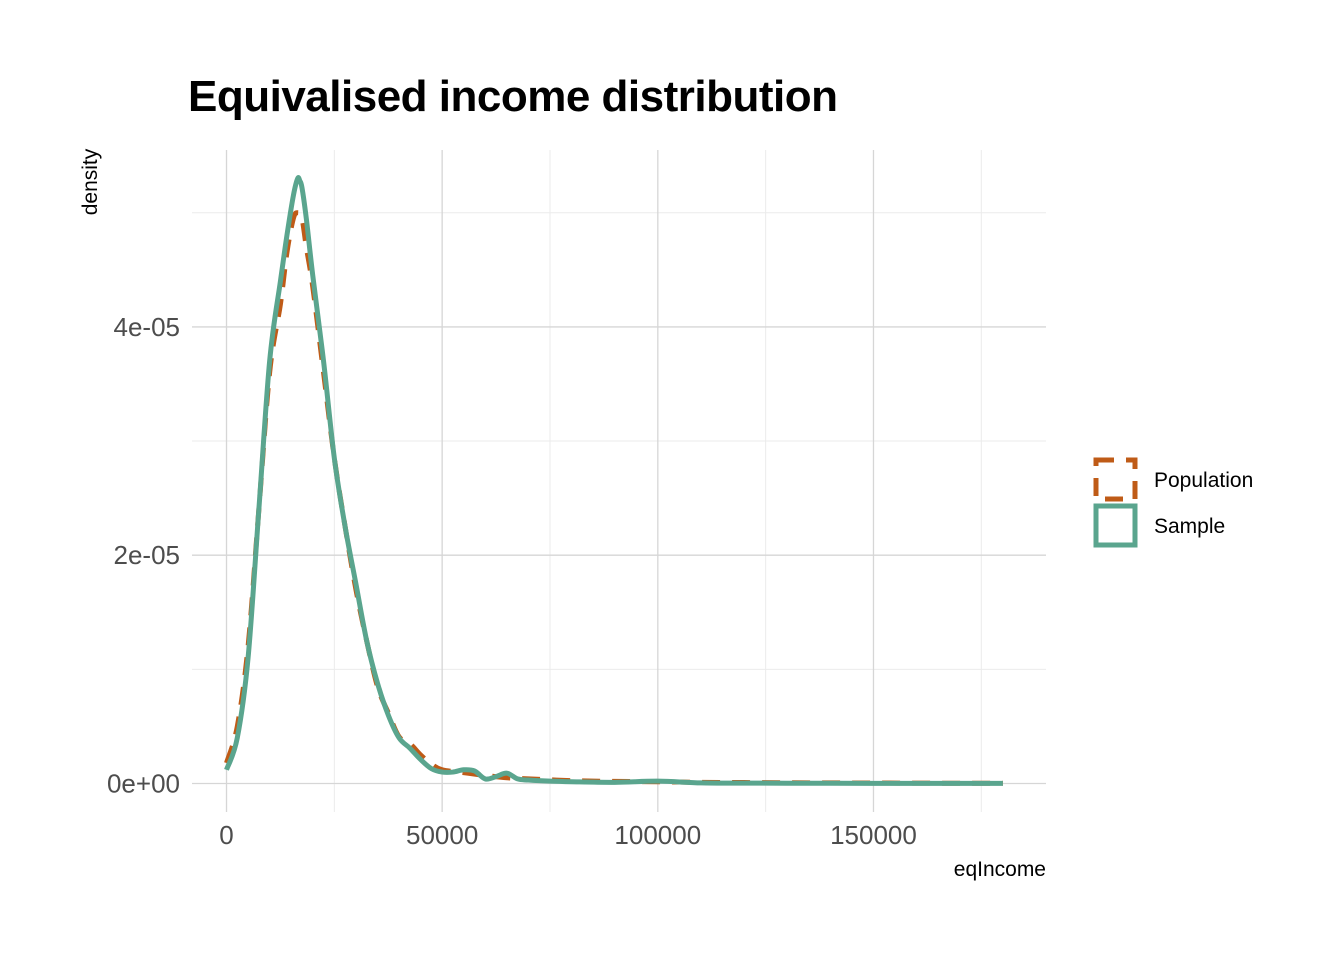 This screenshot has height=960, width=1344. What do you see at coordinates (226, 835) in the screenshot?
I see `x-tick-label: 0` at bounding box center [226, 835].